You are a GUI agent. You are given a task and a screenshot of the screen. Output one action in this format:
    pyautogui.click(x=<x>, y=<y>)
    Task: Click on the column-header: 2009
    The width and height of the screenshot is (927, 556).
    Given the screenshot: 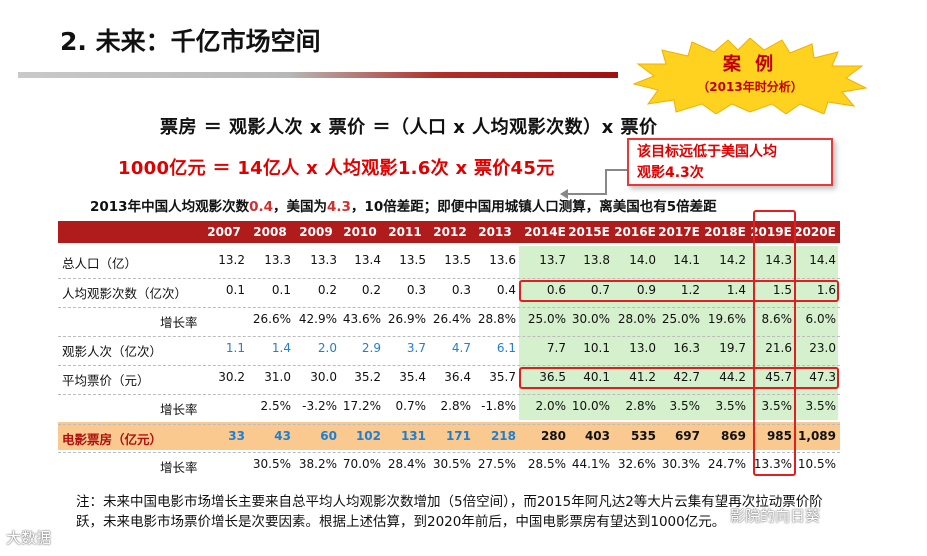 What is the action you would take?
    pyautogui.click(x=316, y=232)
    